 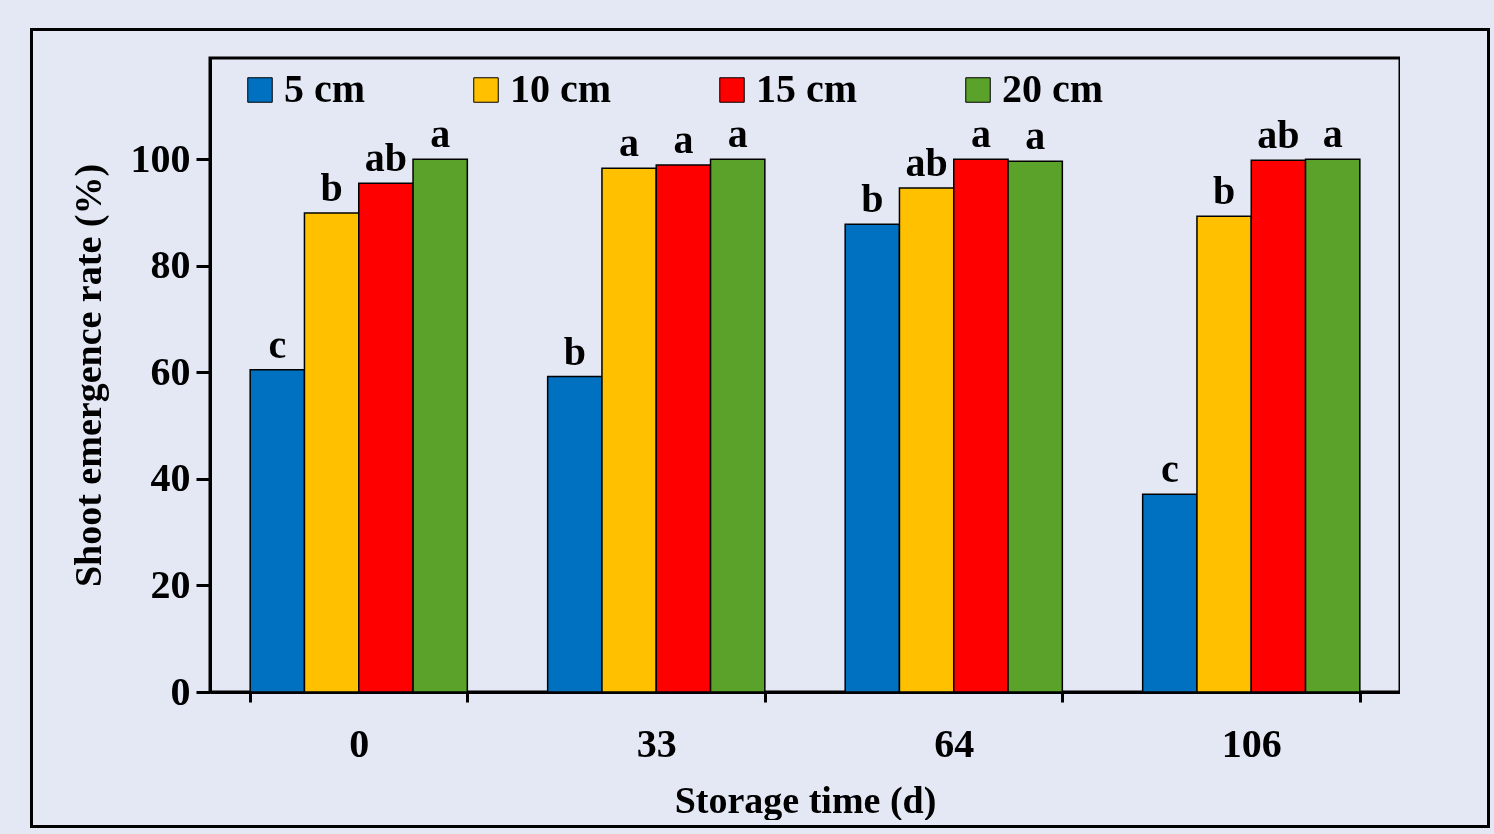 I want to click on y-tick-label: 80, so click(x=170, y=265).